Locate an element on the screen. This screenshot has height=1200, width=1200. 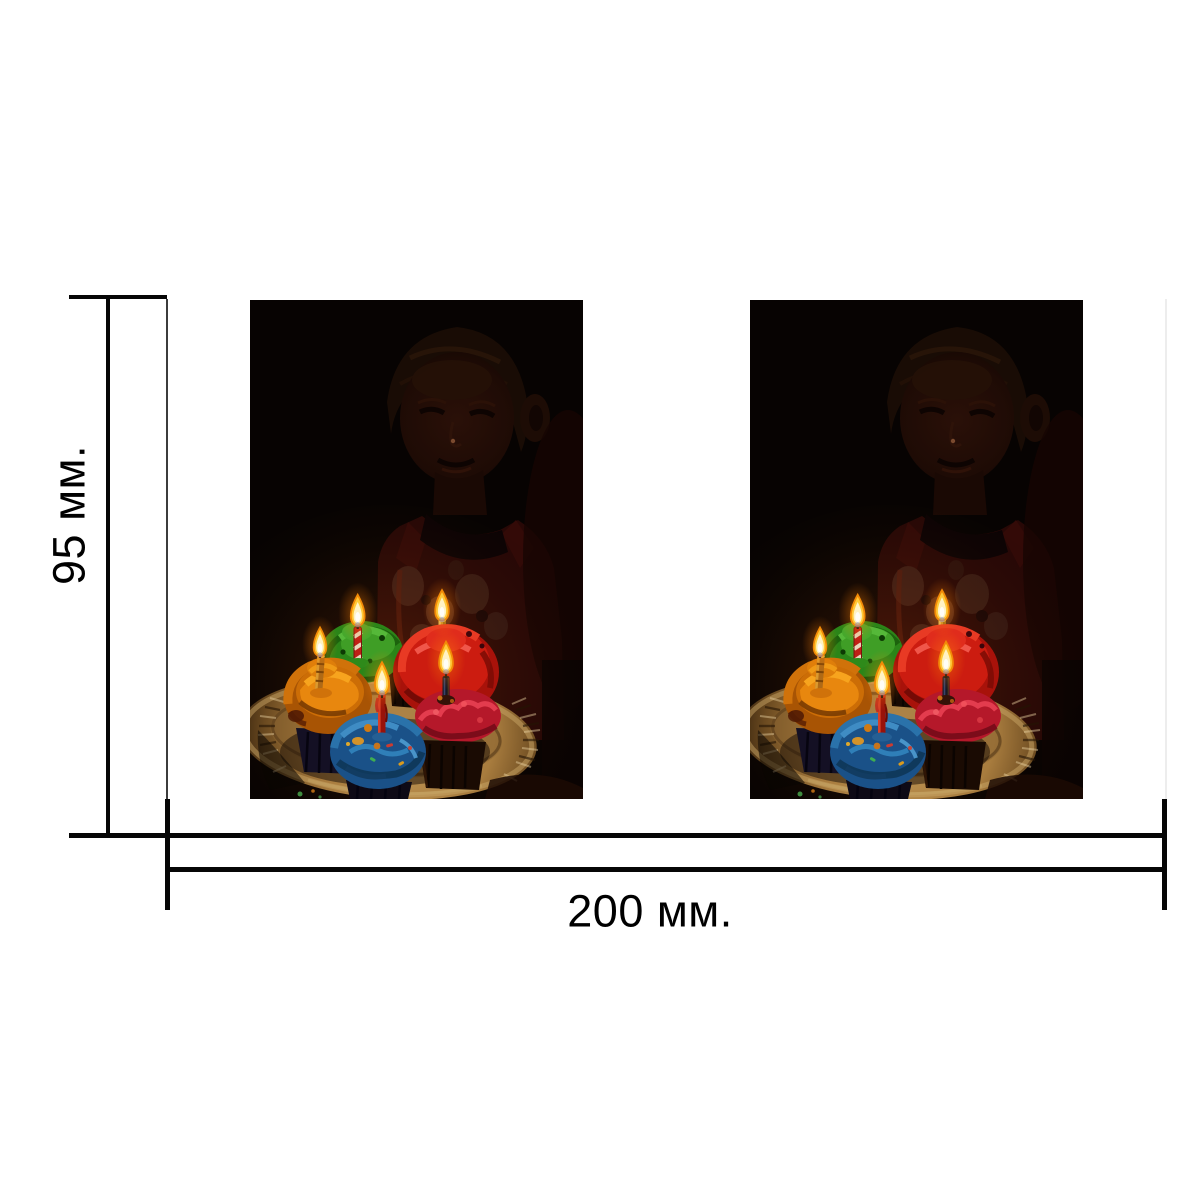
height-dimension-label: 95 мм. is located at coordinates (69, 515).